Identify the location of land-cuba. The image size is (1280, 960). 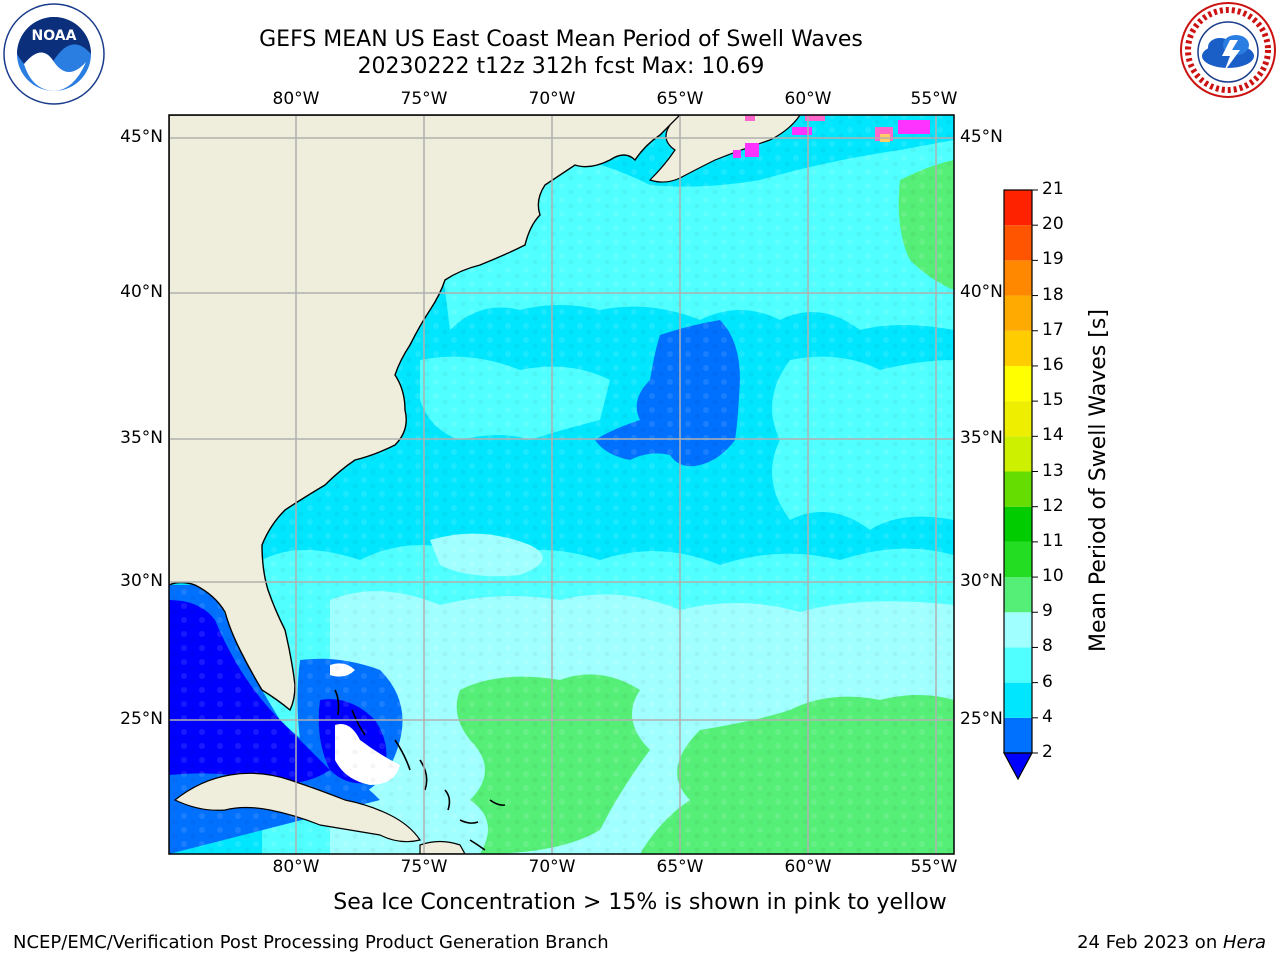
(297, 807).